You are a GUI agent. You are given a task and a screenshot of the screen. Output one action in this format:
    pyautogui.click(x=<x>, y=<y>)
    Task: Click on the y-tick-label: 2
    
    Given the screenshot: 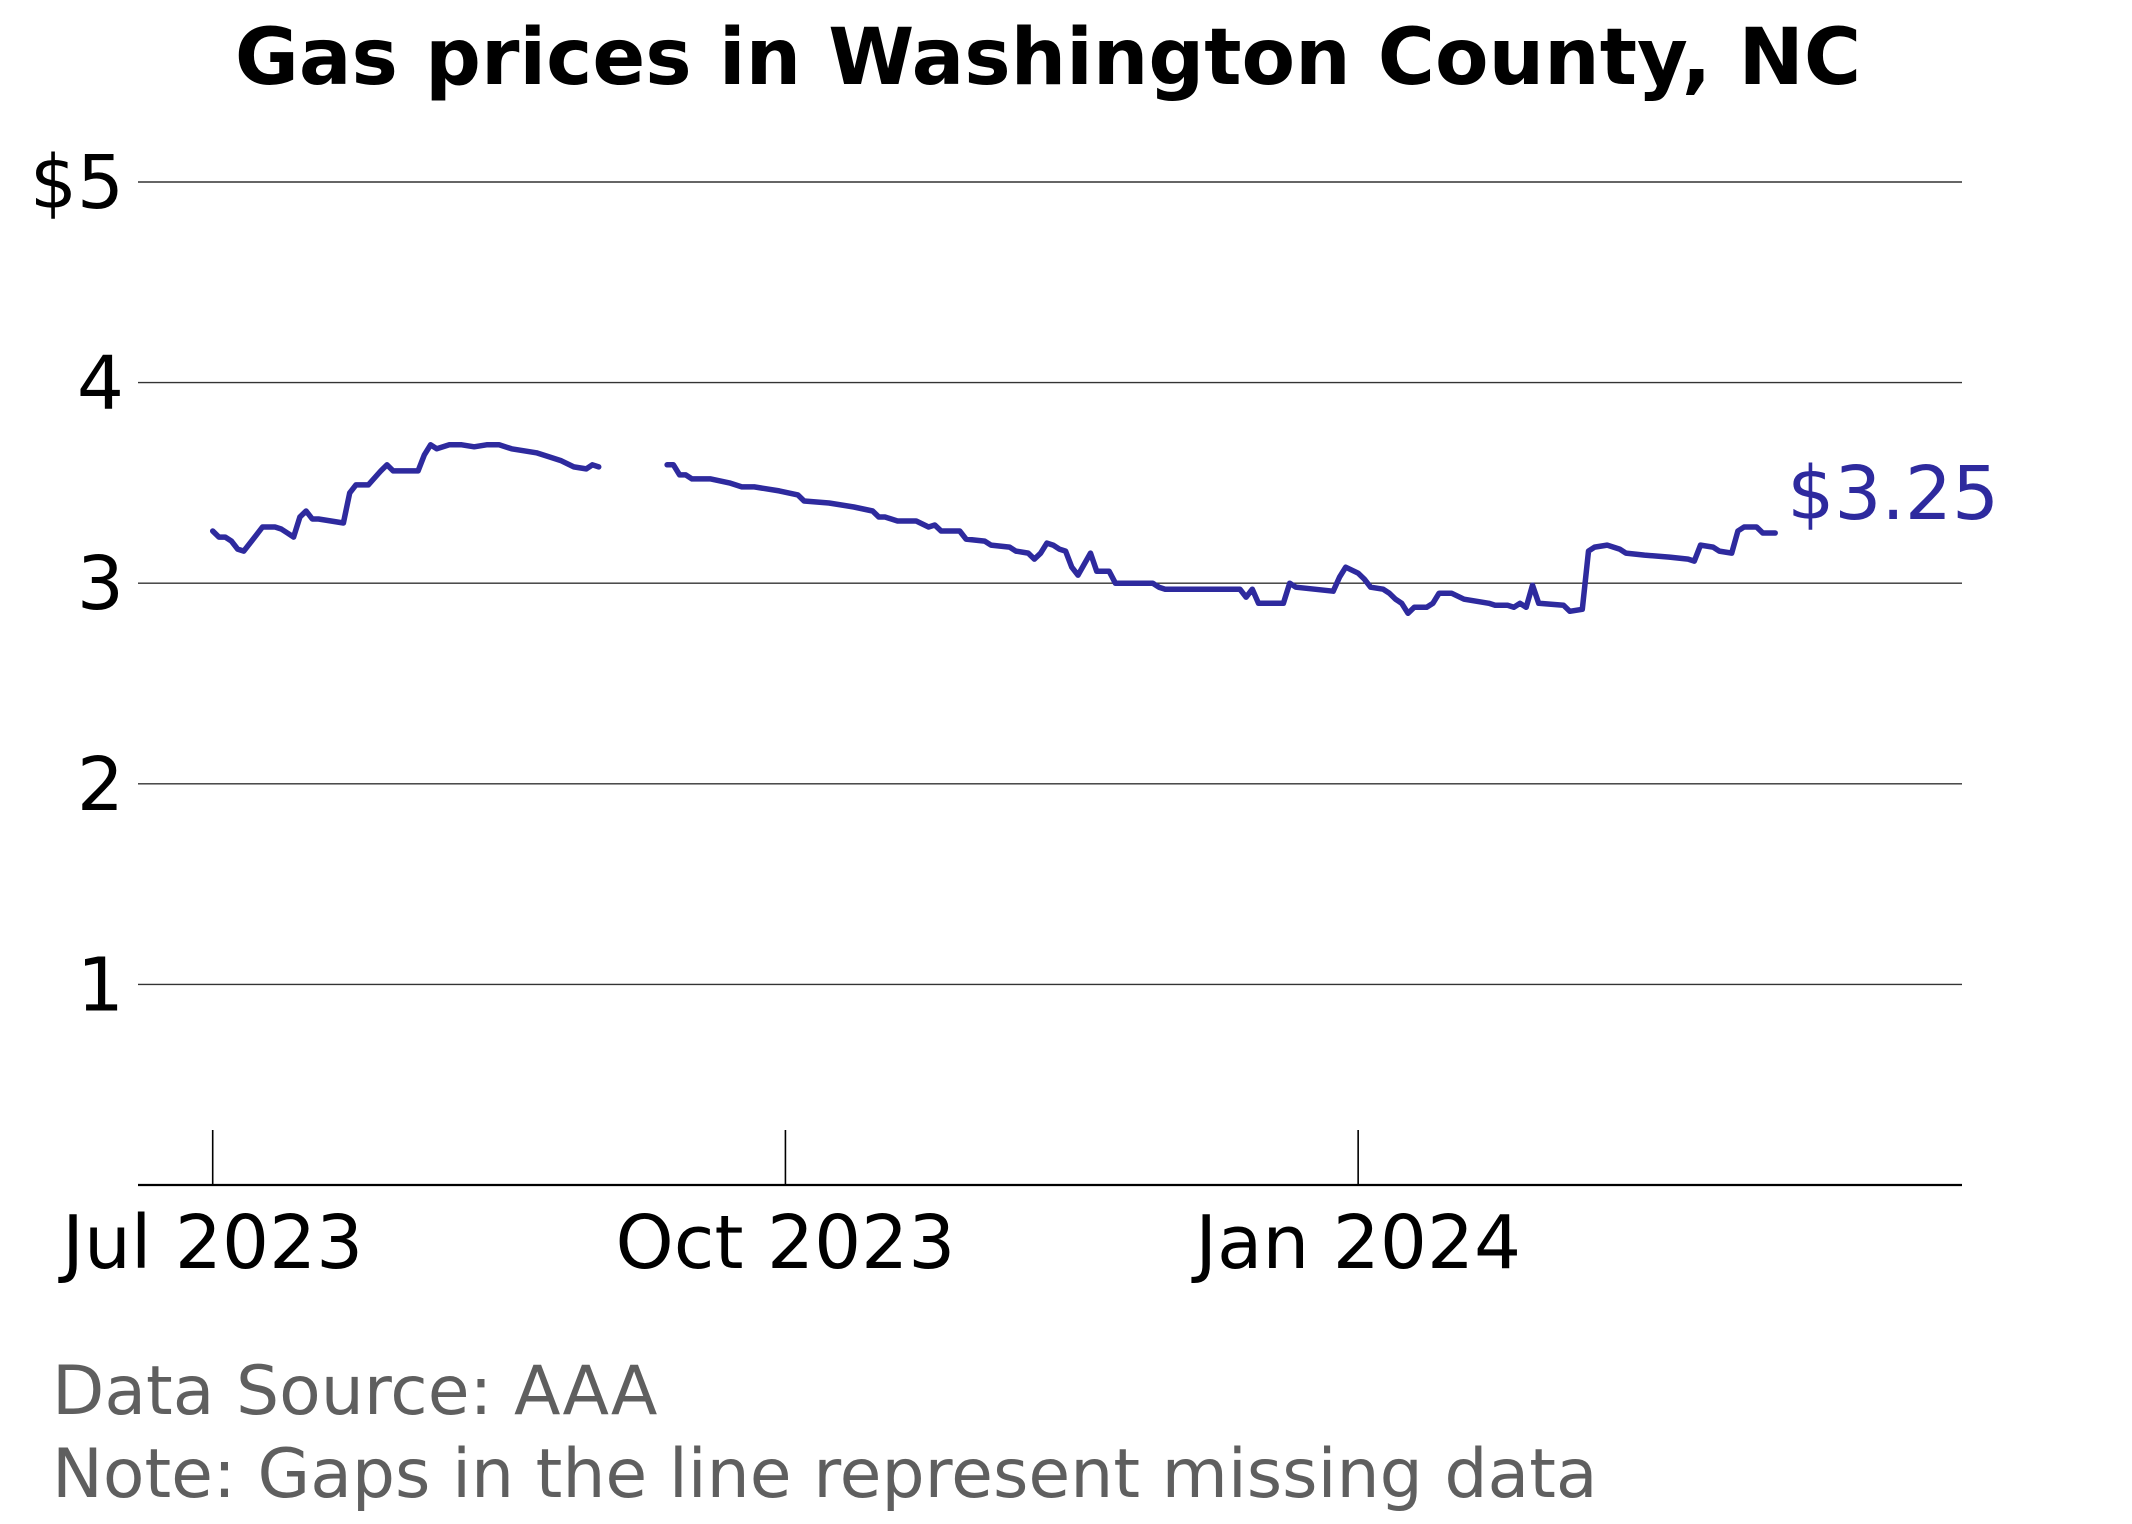 What is the action you would take?
    pyautogui.click(x=100, y=785)
    